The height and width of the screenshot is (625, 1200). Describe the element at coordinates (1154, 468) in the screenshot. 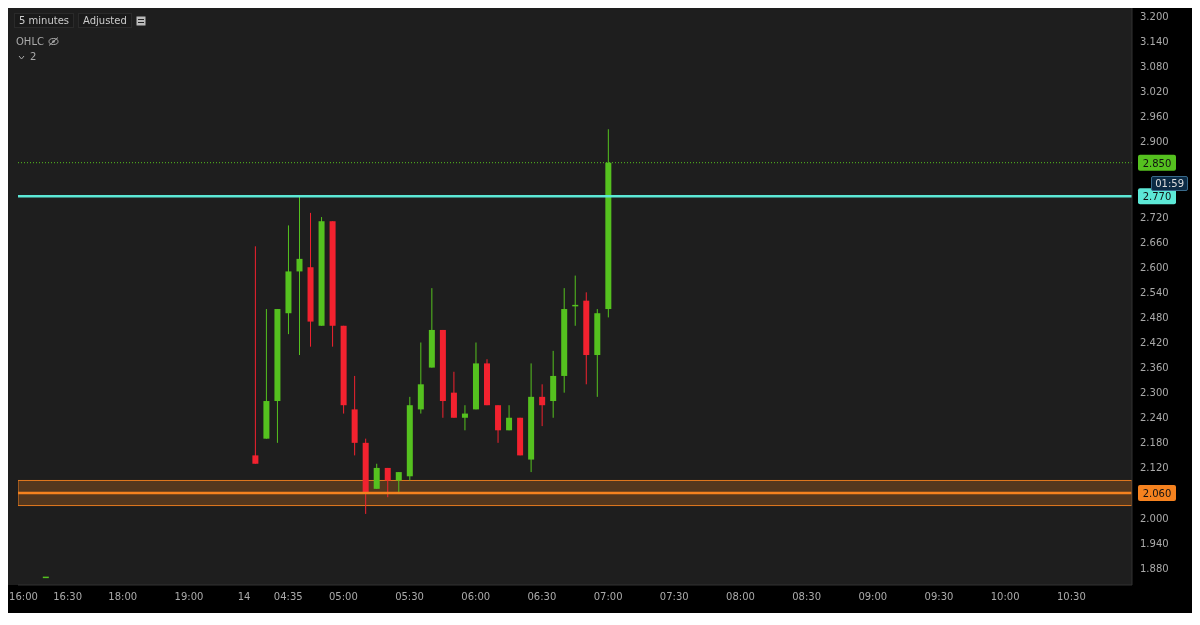

I see `y-tick-label: 2.120` at that location.